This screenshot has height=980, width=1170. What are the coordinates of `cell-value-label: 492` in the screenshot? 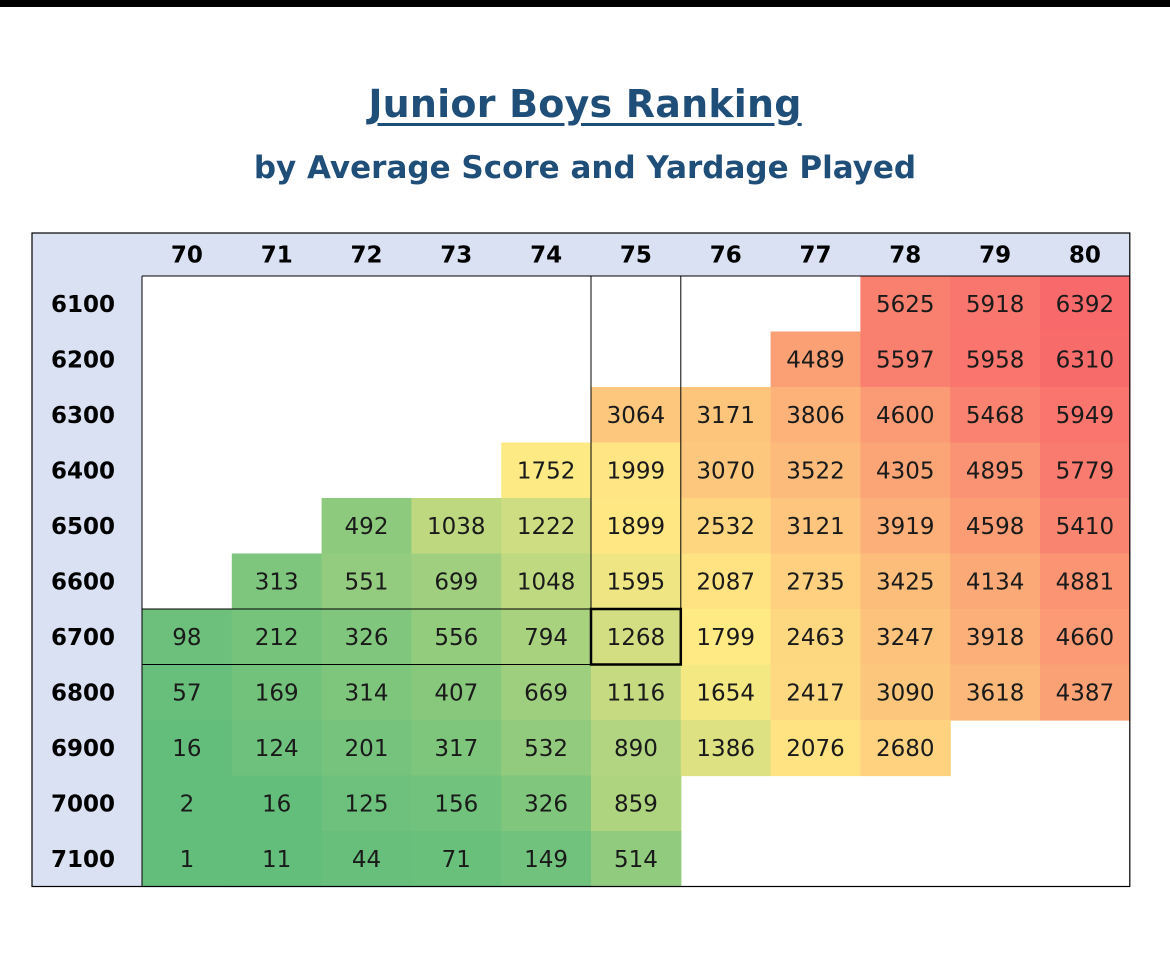 It's located at (367, 527).